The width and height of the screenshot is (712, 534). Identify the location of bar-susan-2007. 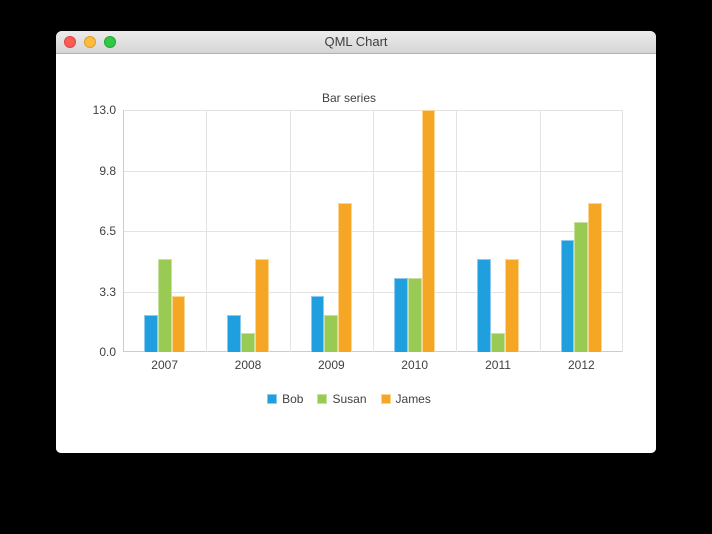
(164, 305).